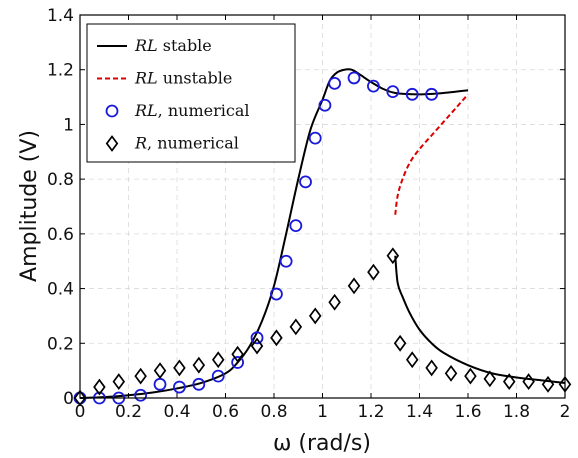 The image size is (578, 458). I want to click on legend-entry: RL unstable, so click(164, 78).